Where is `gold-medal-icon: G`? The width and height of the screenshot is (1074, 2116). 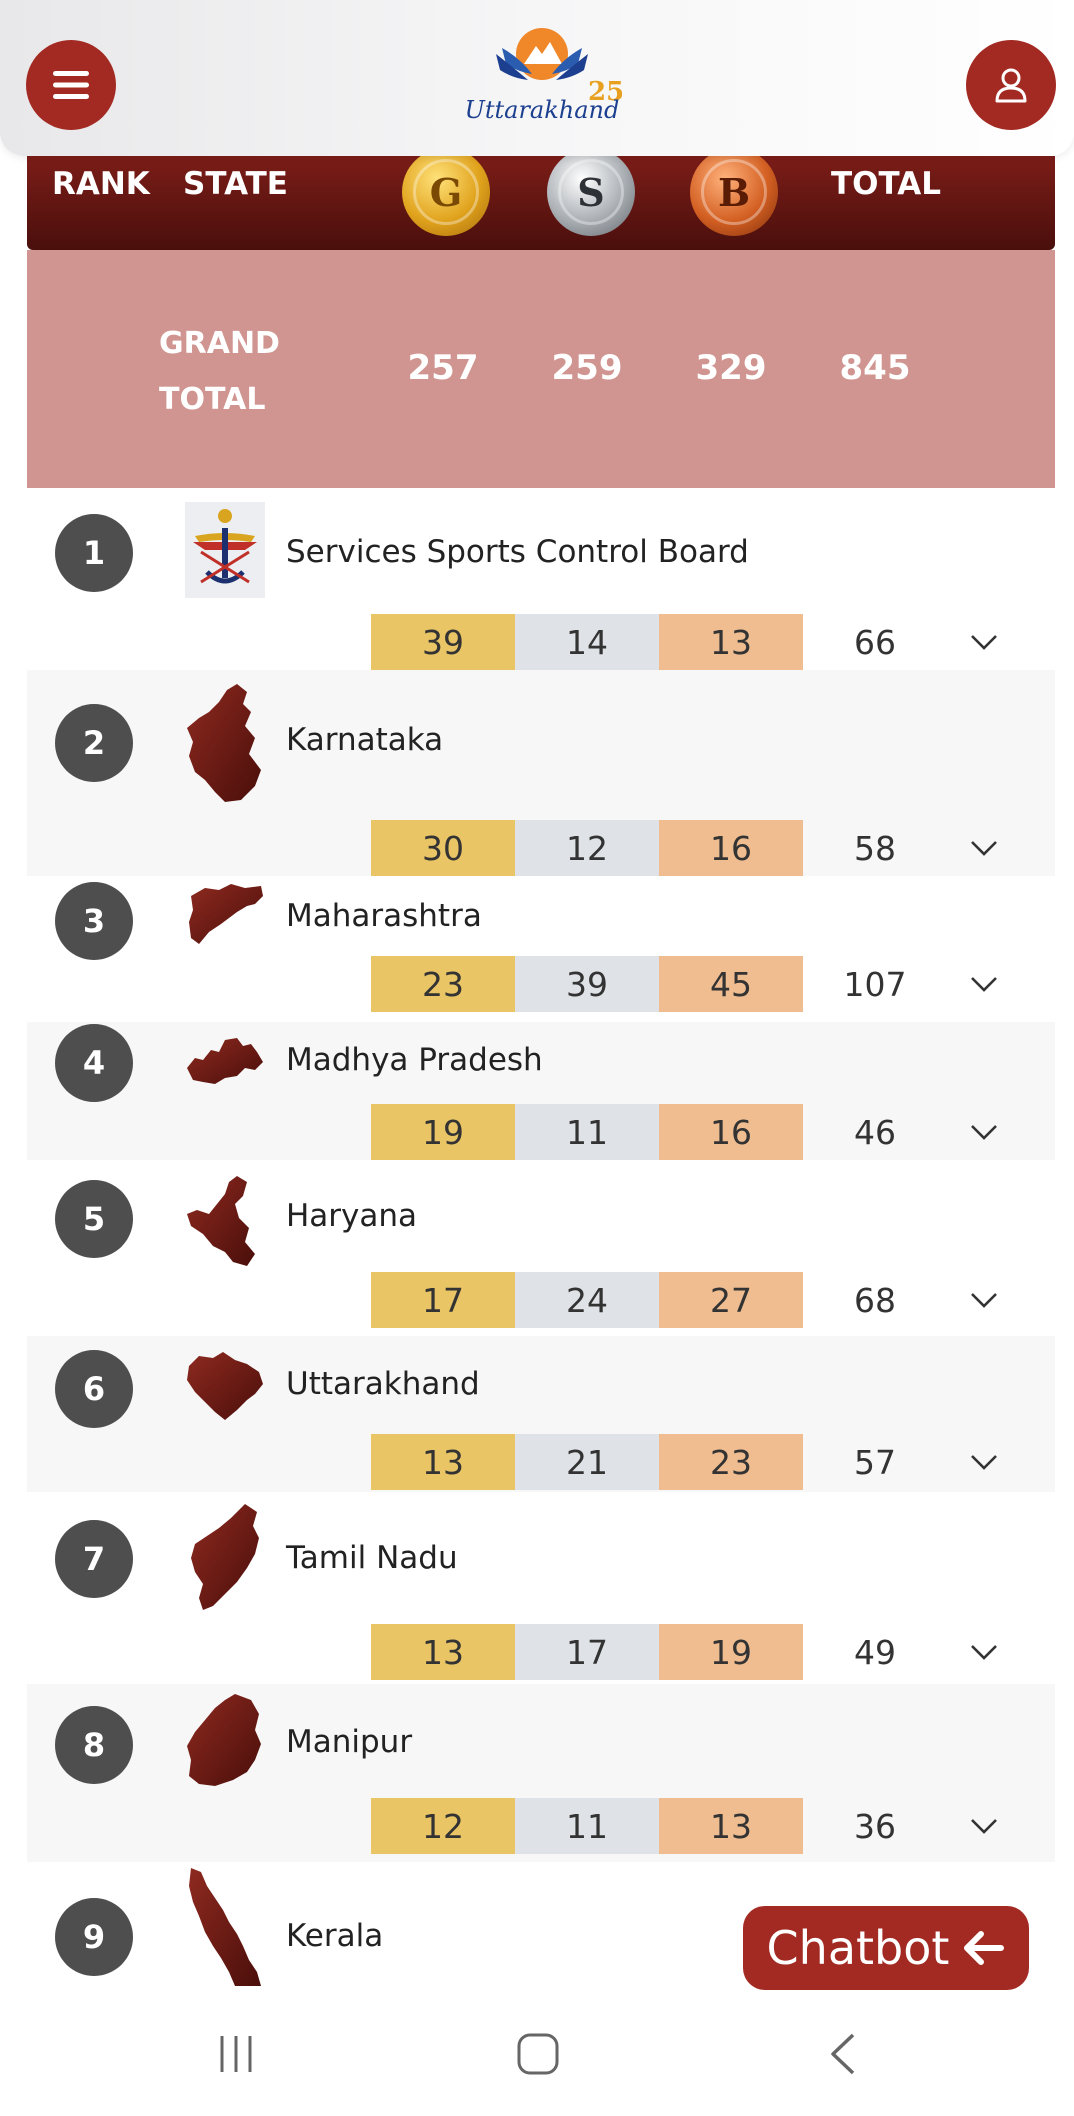 gold-medal-icon: G is located at coordinates (446, 192).